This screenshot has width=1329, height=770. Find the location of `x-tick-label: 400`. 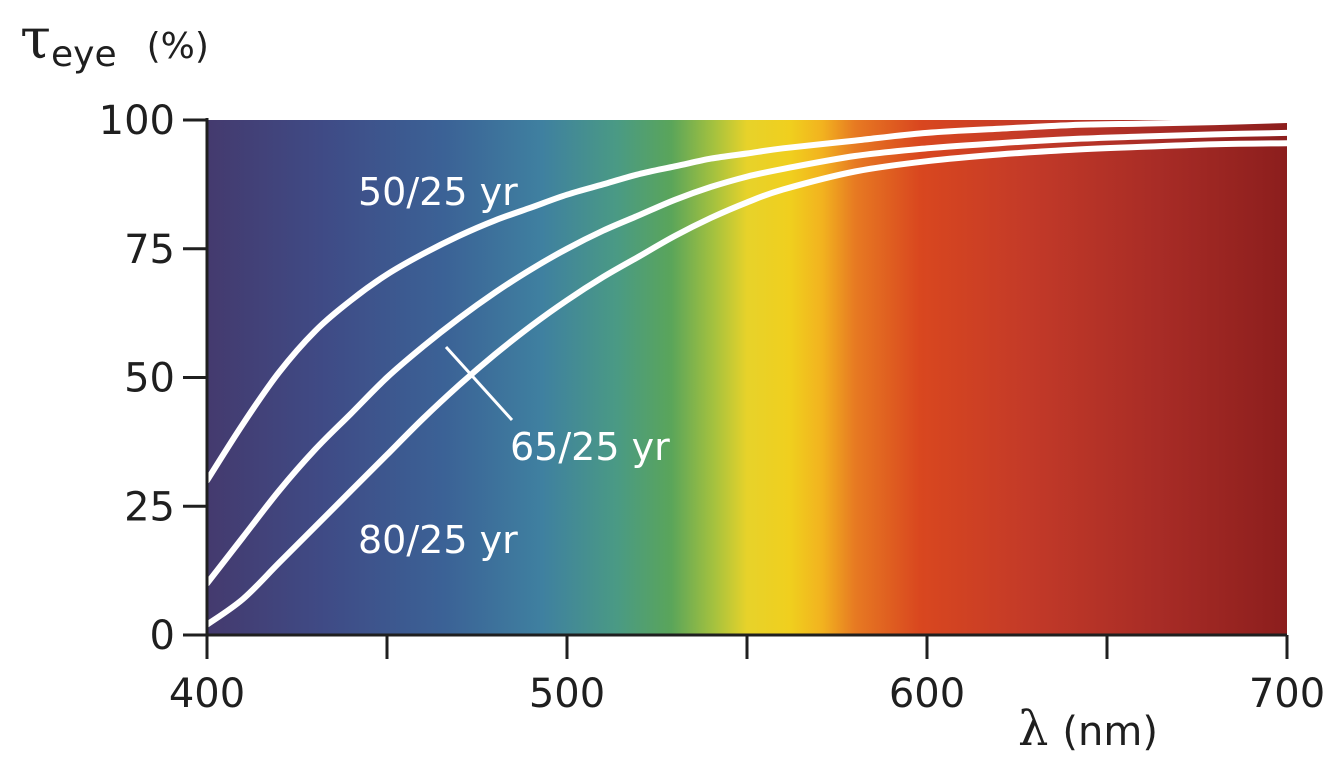

x-tick-label: 400 is located at coordinates (207, 694).